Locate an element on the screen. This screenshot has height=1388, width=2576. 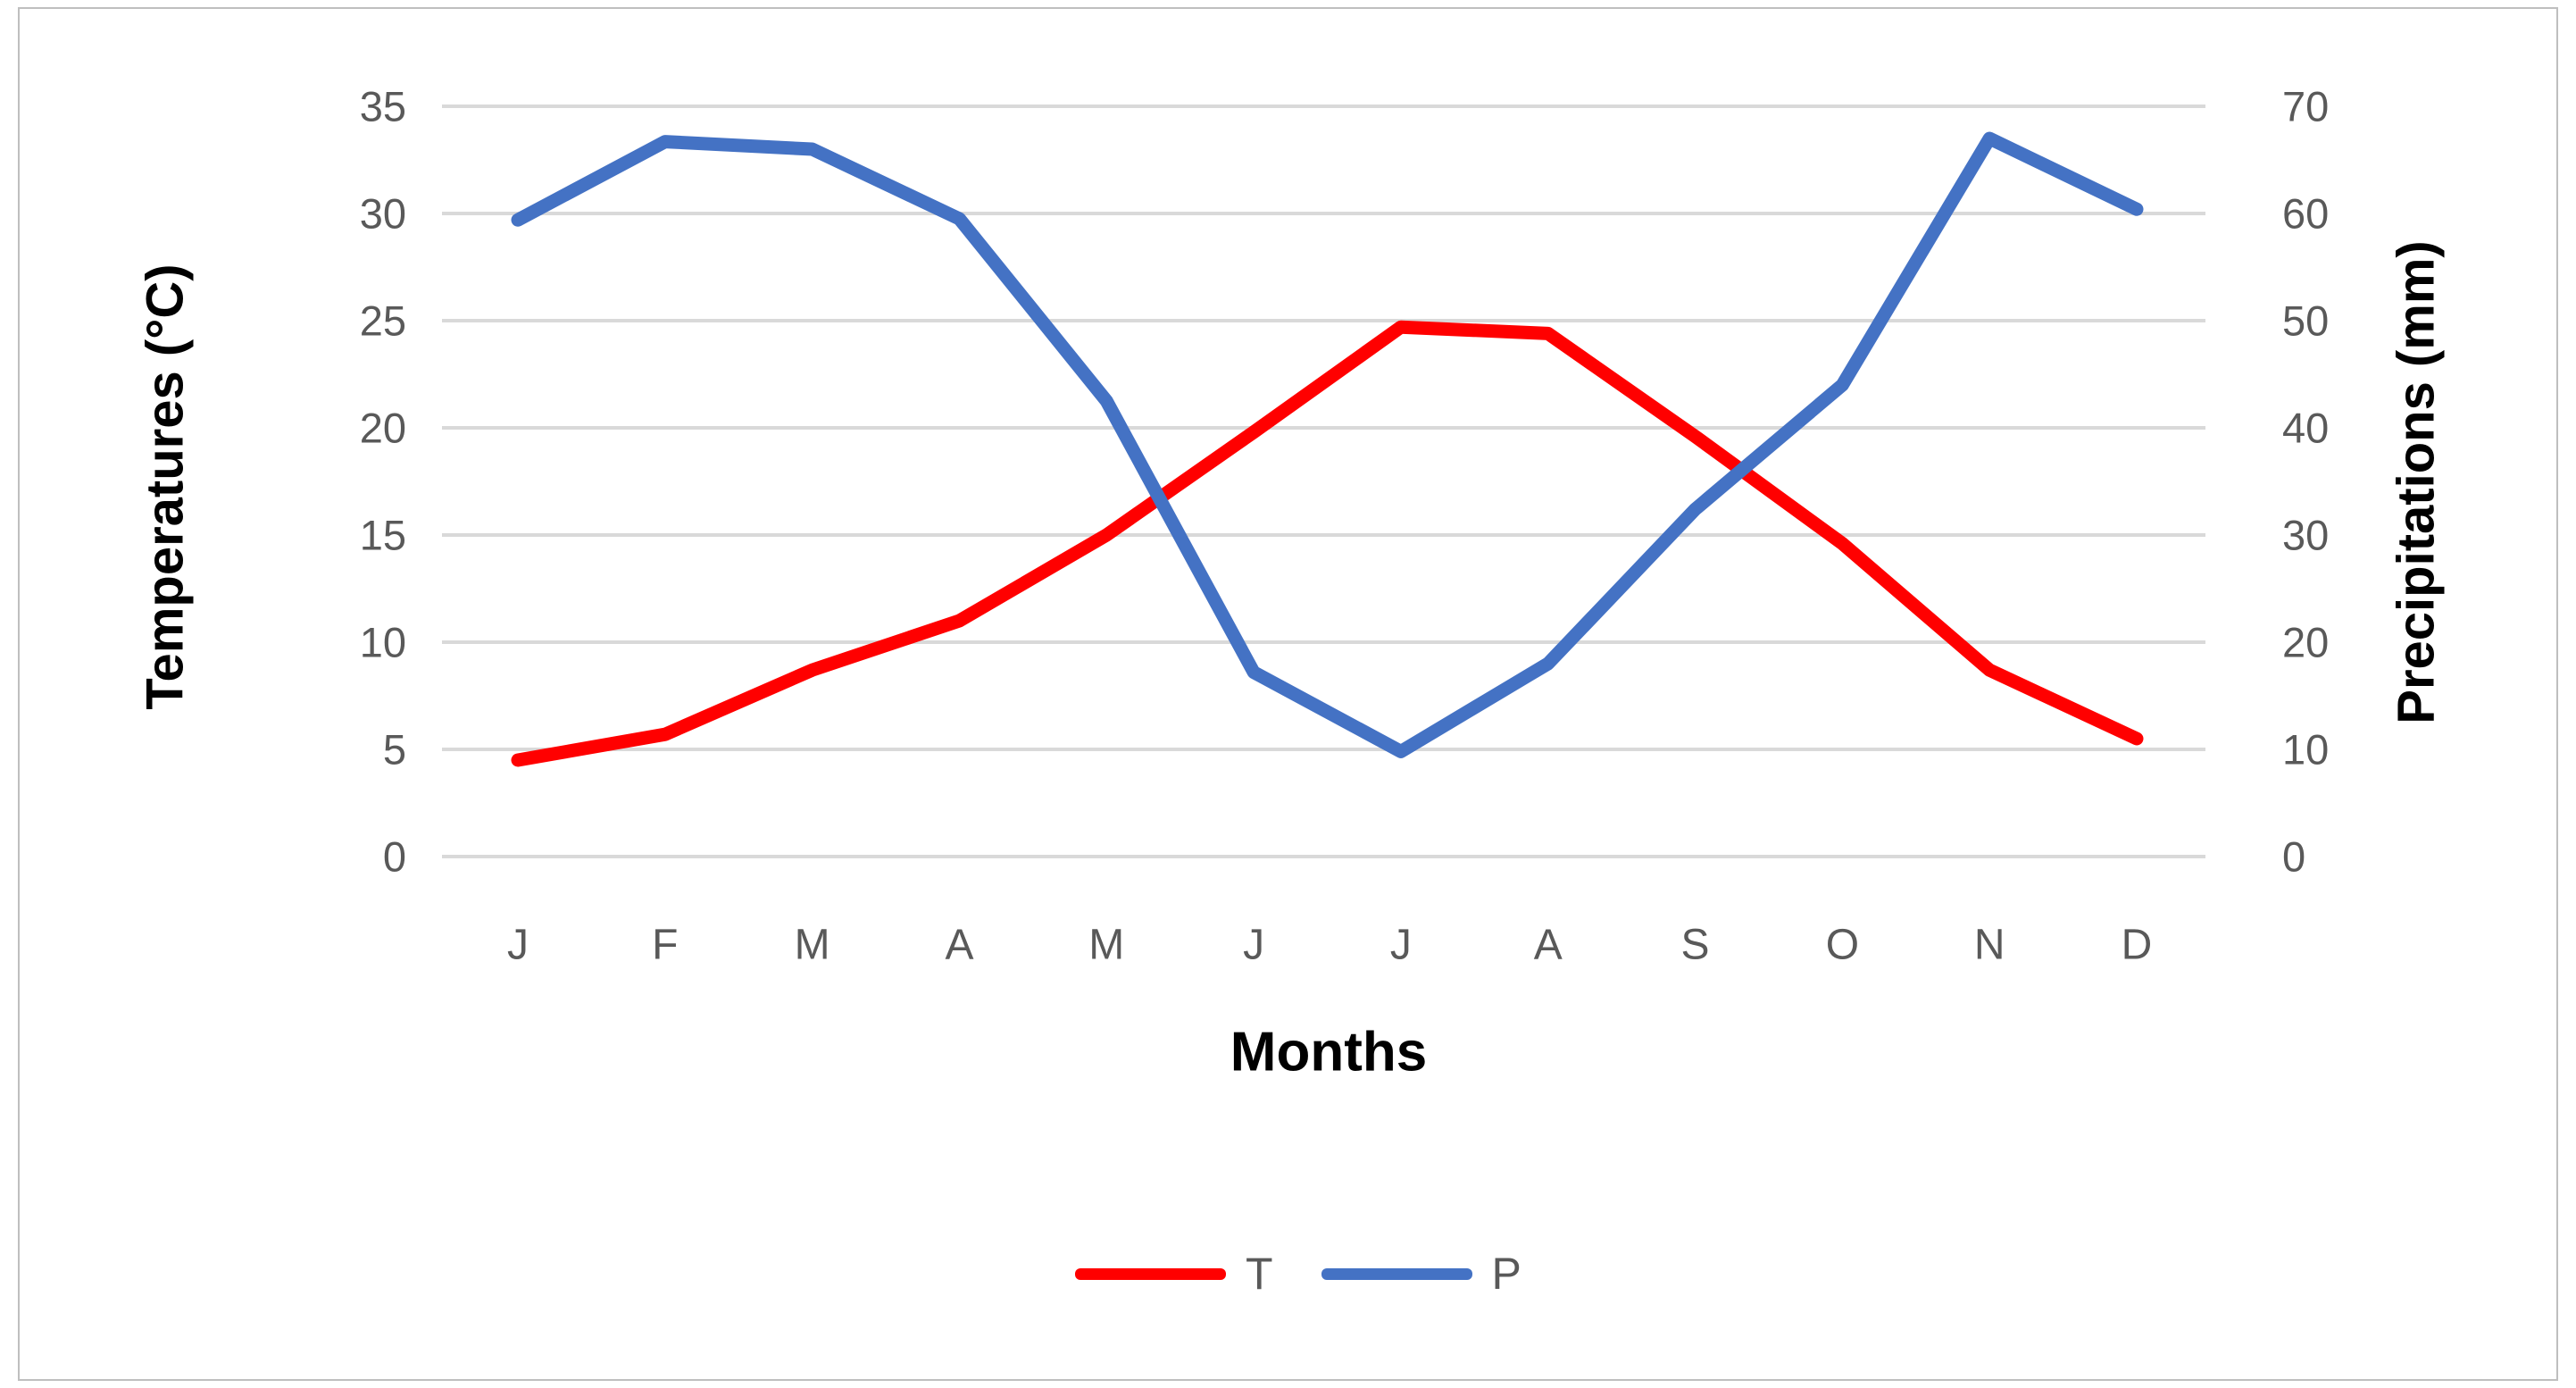
left-axis-tick-label: 5 is located at coordinates (394, 749).